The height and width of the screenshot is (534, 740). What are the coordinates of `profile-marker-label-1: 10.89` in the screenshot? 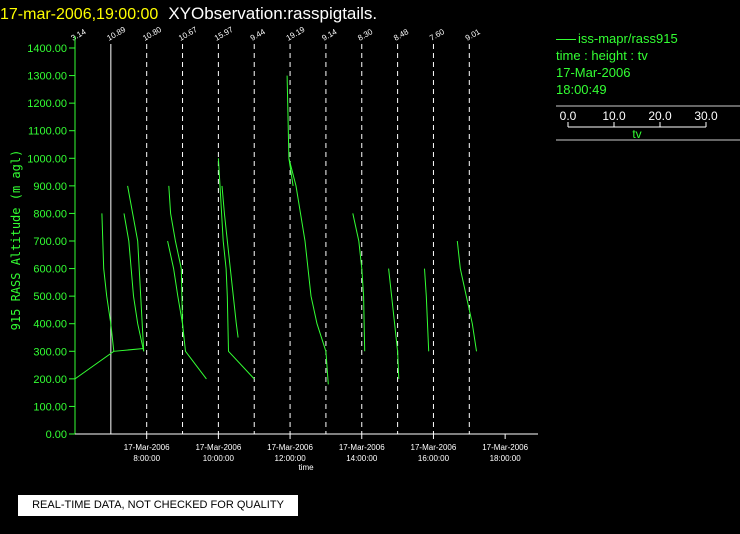 It's located at (116, 34).